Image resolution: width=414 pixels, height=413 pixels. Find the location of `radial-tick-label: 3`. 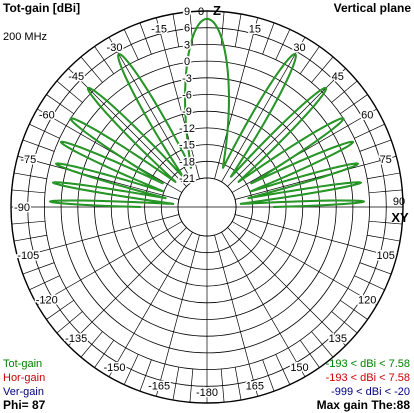

radial-tick-label: 3 is located at coordinates (187, 45).